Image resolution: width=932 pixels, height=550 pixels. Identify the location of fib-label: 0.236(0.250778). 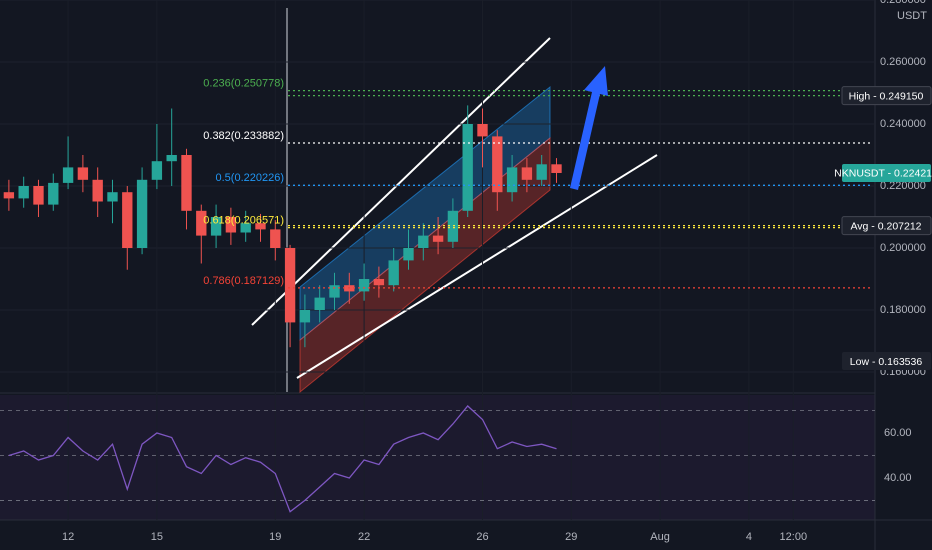
(243, 83).